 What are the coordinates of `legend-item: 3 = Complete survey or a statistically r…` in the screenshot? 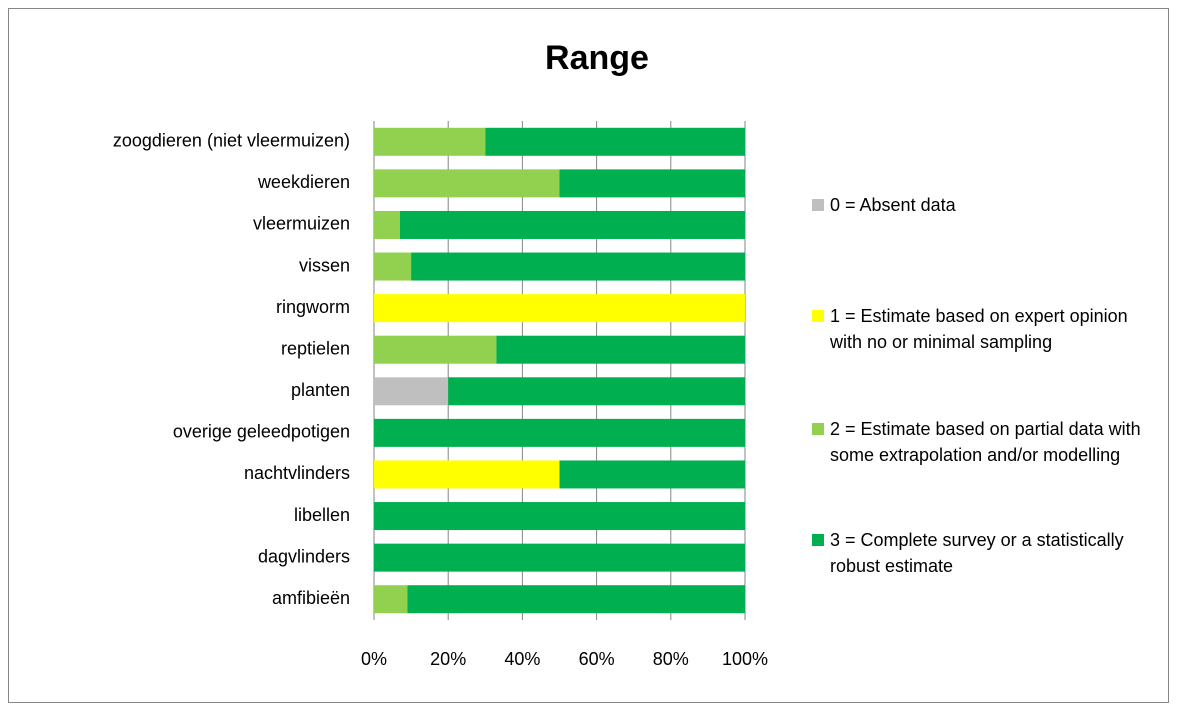 It's located at (987, 553).